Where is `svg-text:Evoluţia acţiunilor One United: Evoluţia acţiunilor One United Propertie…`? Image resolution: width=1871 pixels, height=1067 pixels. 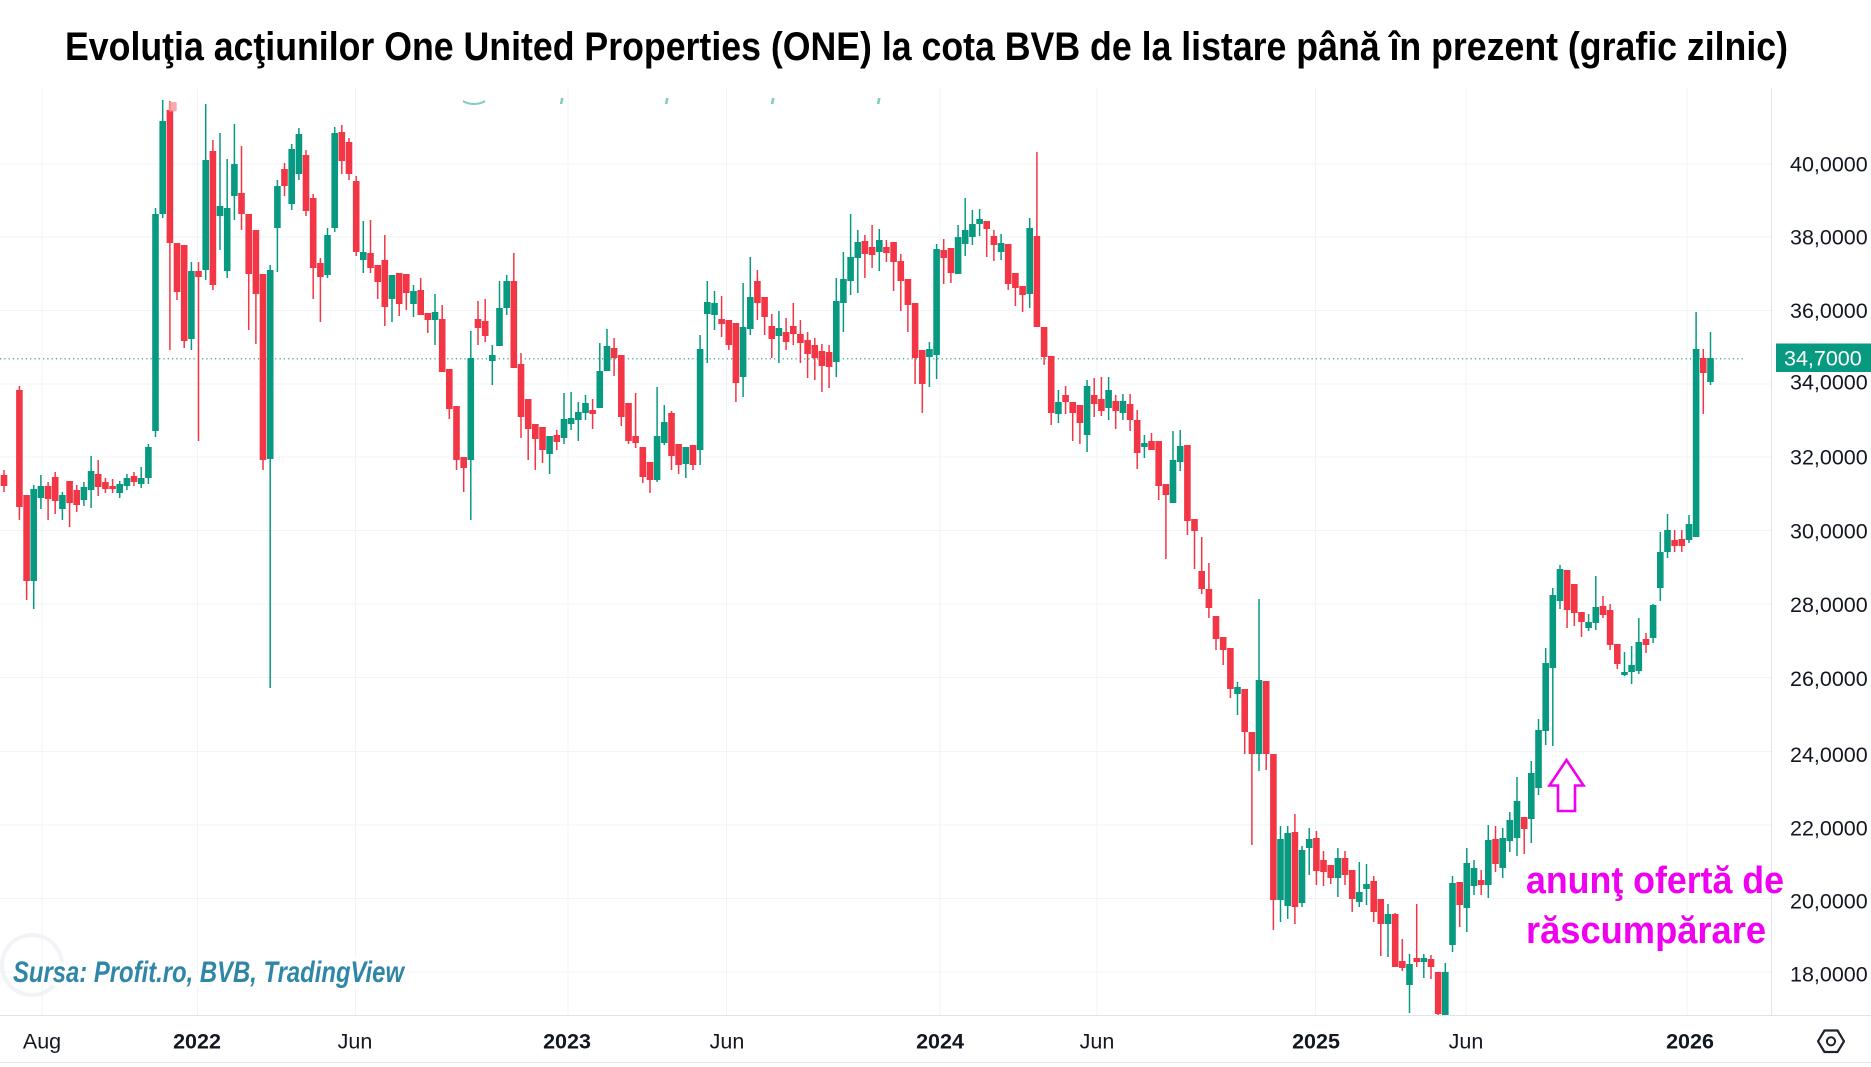 svg-text:Evoluţia acţiunilor One United: Evoluţia acţiunilor One United Propertie… is located at coordinates (926, 47).